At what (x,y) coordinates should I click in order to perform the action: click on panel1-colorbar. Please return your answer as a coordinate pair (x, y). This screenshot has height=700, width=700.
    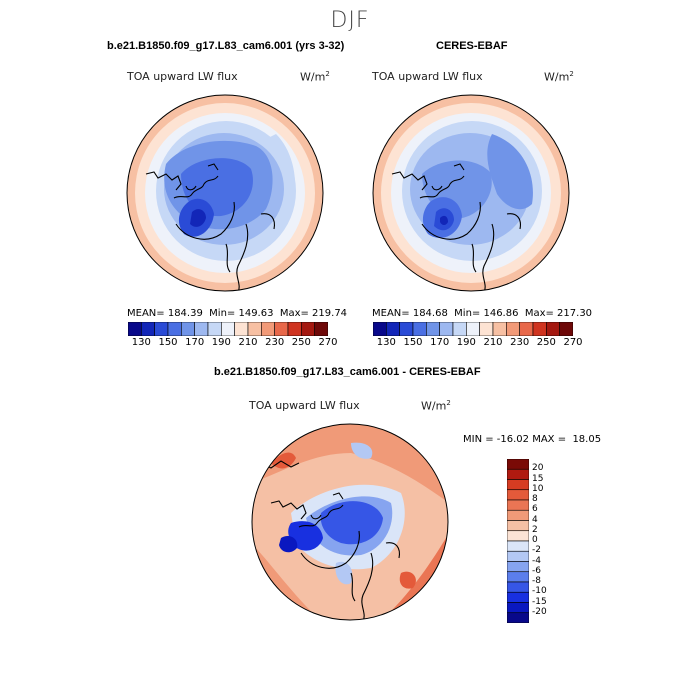
    Looking at the image, I should click on (228, 329).